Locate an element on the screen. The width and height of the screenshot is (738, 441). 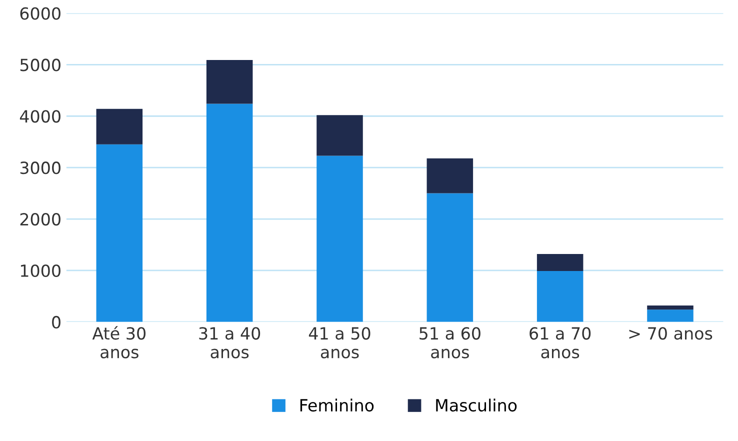
x-tick-label: > 70 anos is located at coordinates (670, 333).